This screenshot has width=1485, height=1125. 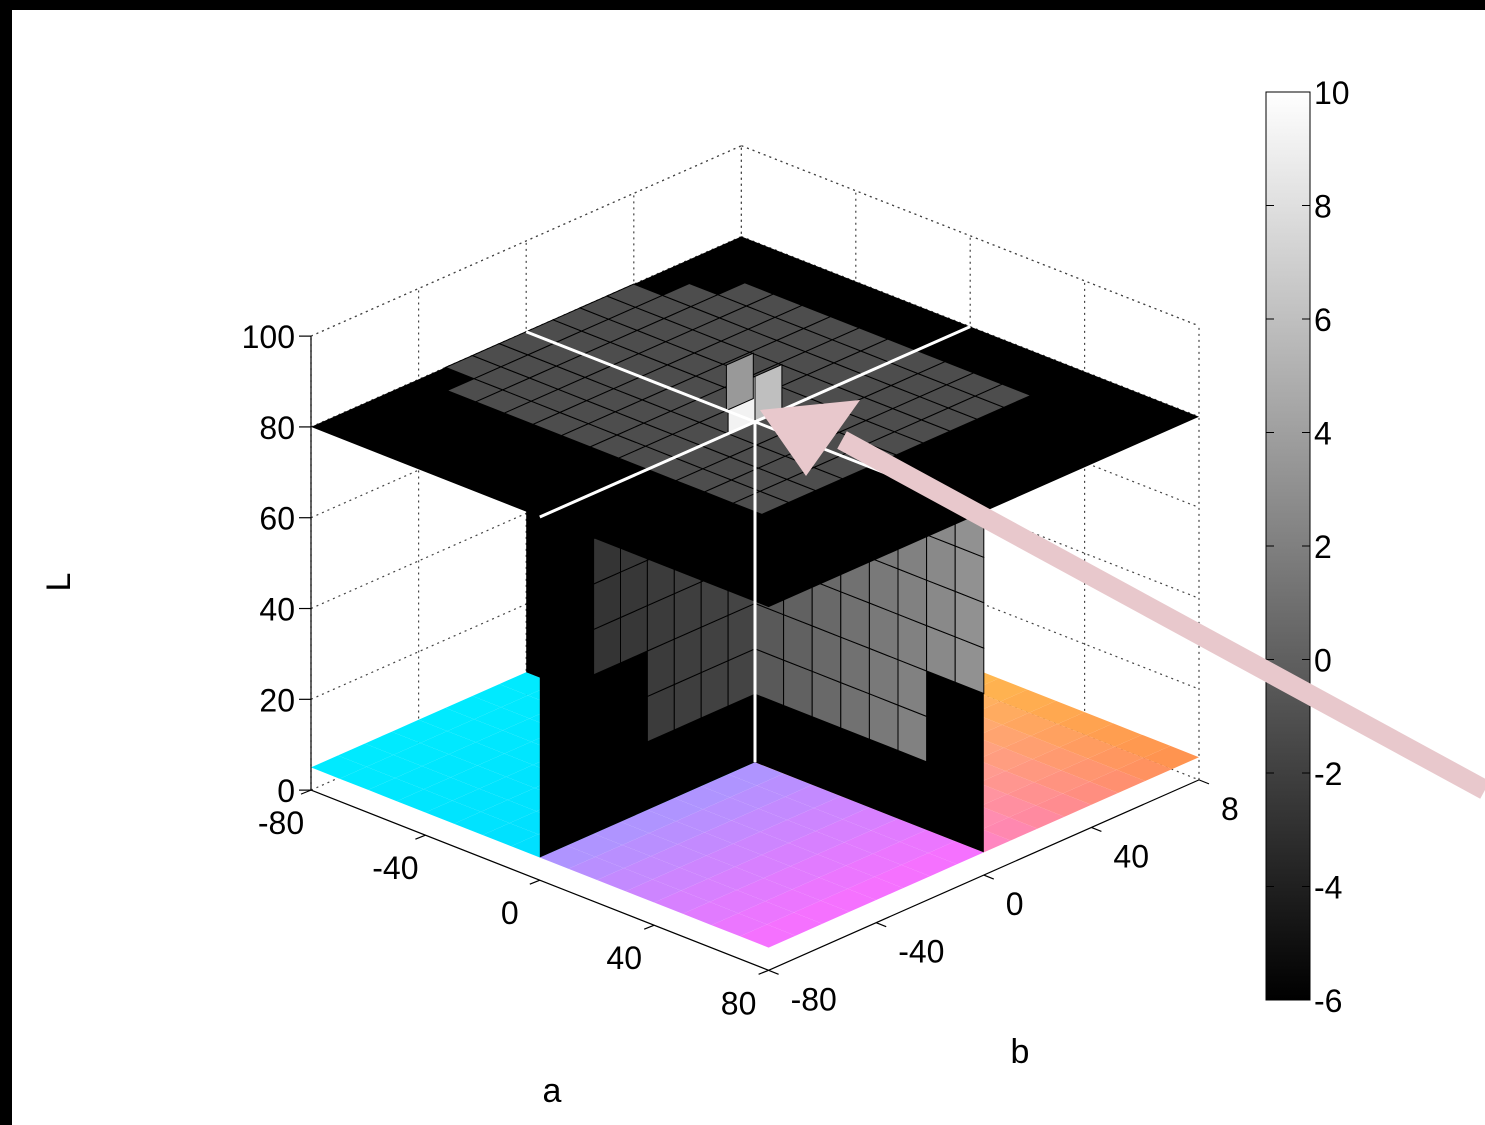 I want to click on b-axis-label: b, so click(x=1020, y=1052).